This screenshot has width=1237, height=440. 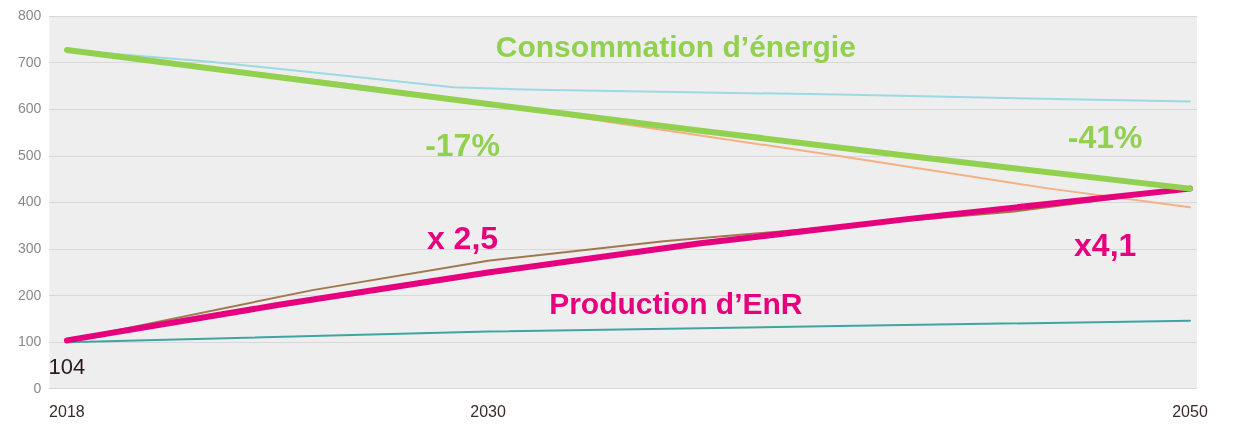 What do you see at coordinates (67, 411) in the screenshot?
I see `x-tick-label: 2018` at bounding box center [67, 411].